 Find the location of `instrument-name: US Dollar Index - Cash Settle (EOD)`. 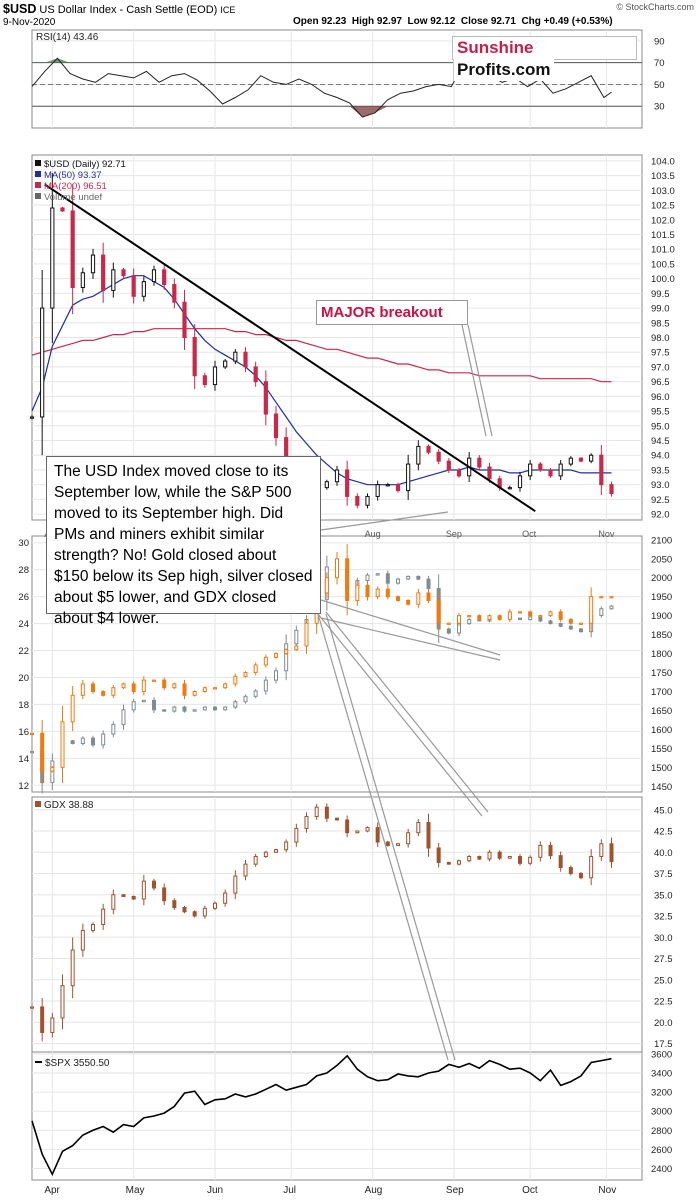

instrument-name: US Dollar Index - Cash Settle (EOD) is located at coordinates (128, 10).